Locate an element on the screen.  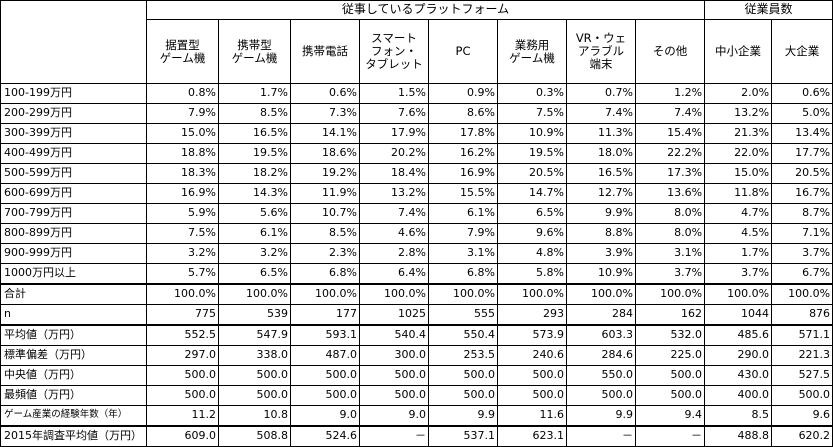
value-cell: 10.9% is located at coordinates (601, 274).